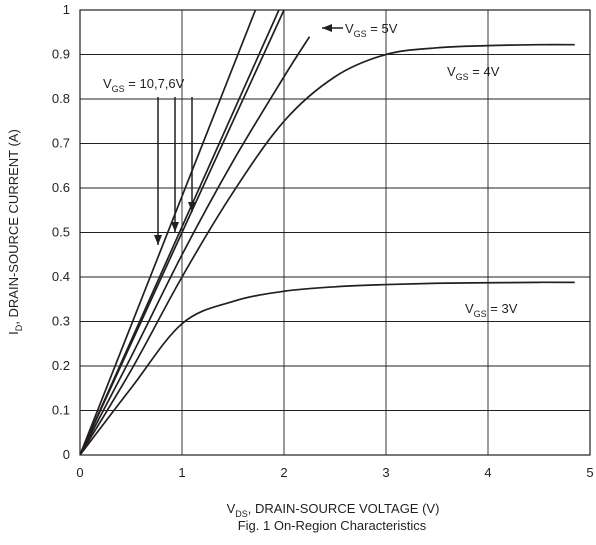 The image size is (596, 545). What do you see at coordinates (473, 73) in the screenshot?
I see `annotation-vgs-4v: VGS = 4V` at bounding box center [473, 73].